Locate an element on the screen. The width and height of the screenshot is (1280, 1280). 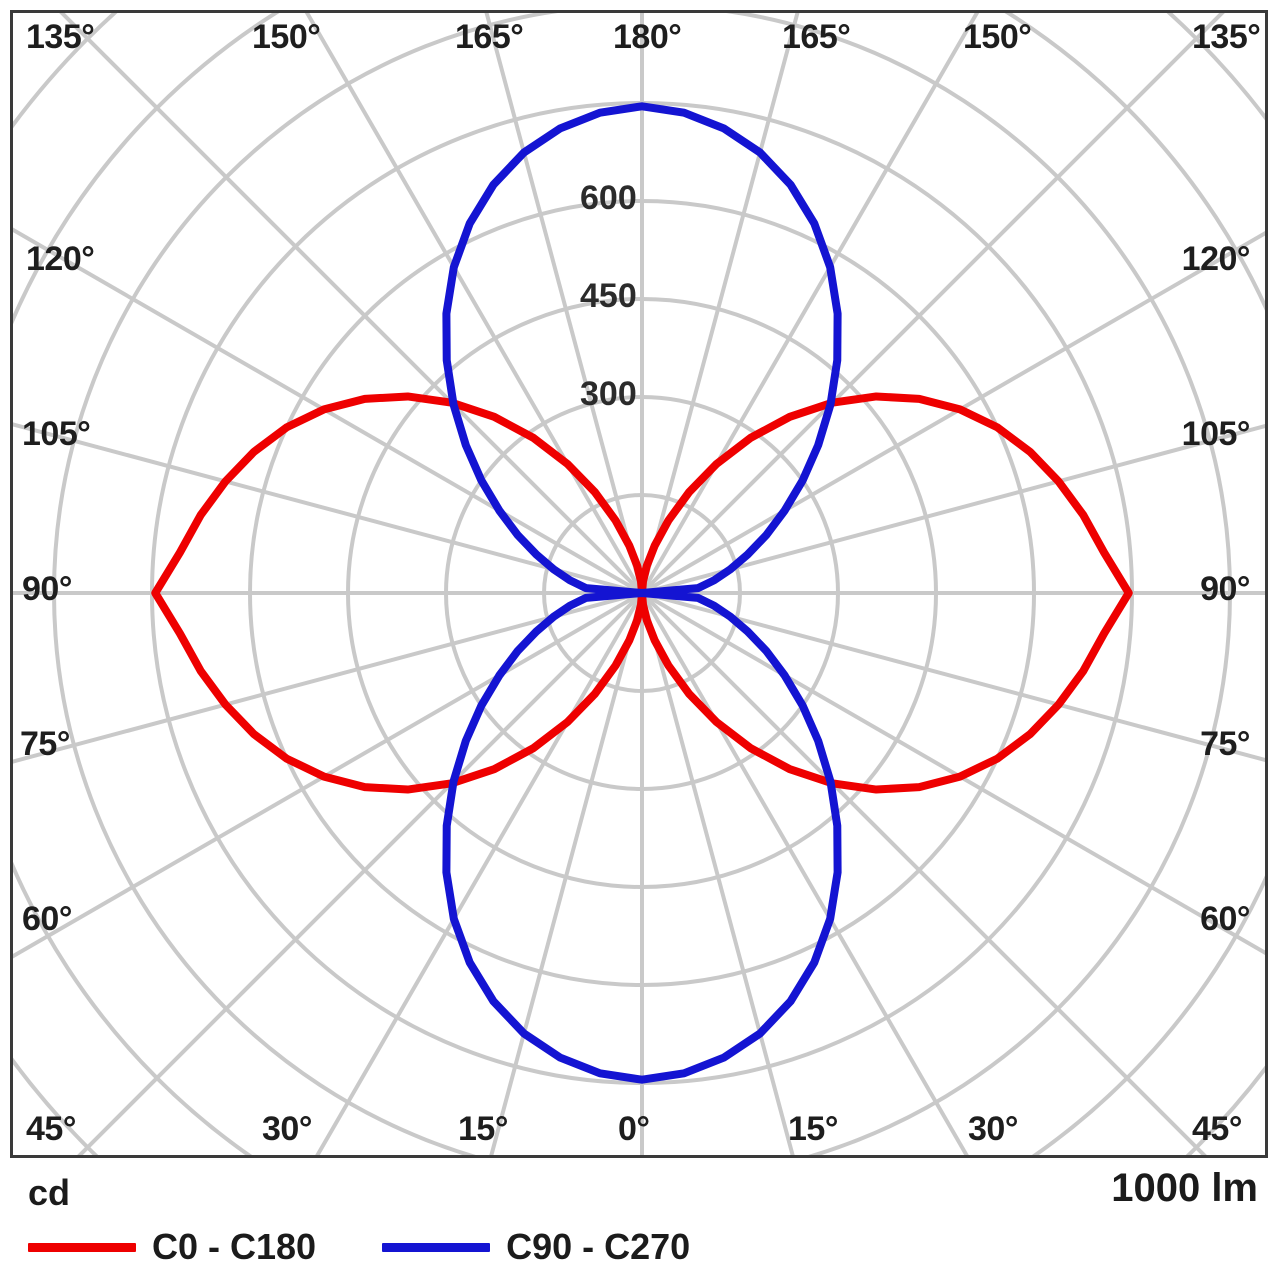
angle-label-right-1: 120° is located at coordinates (1216, 259).